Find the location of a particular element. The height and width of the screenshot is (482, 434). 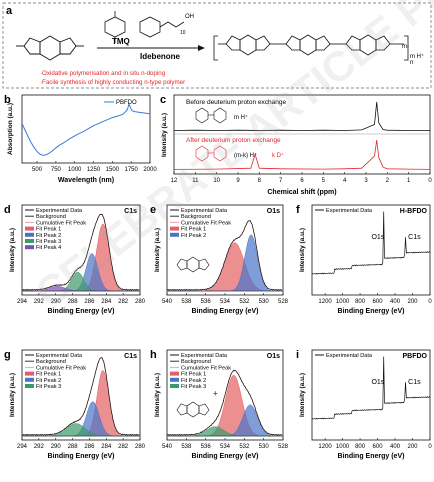

polymer-n-label: n is located at coordinates (411, 63).